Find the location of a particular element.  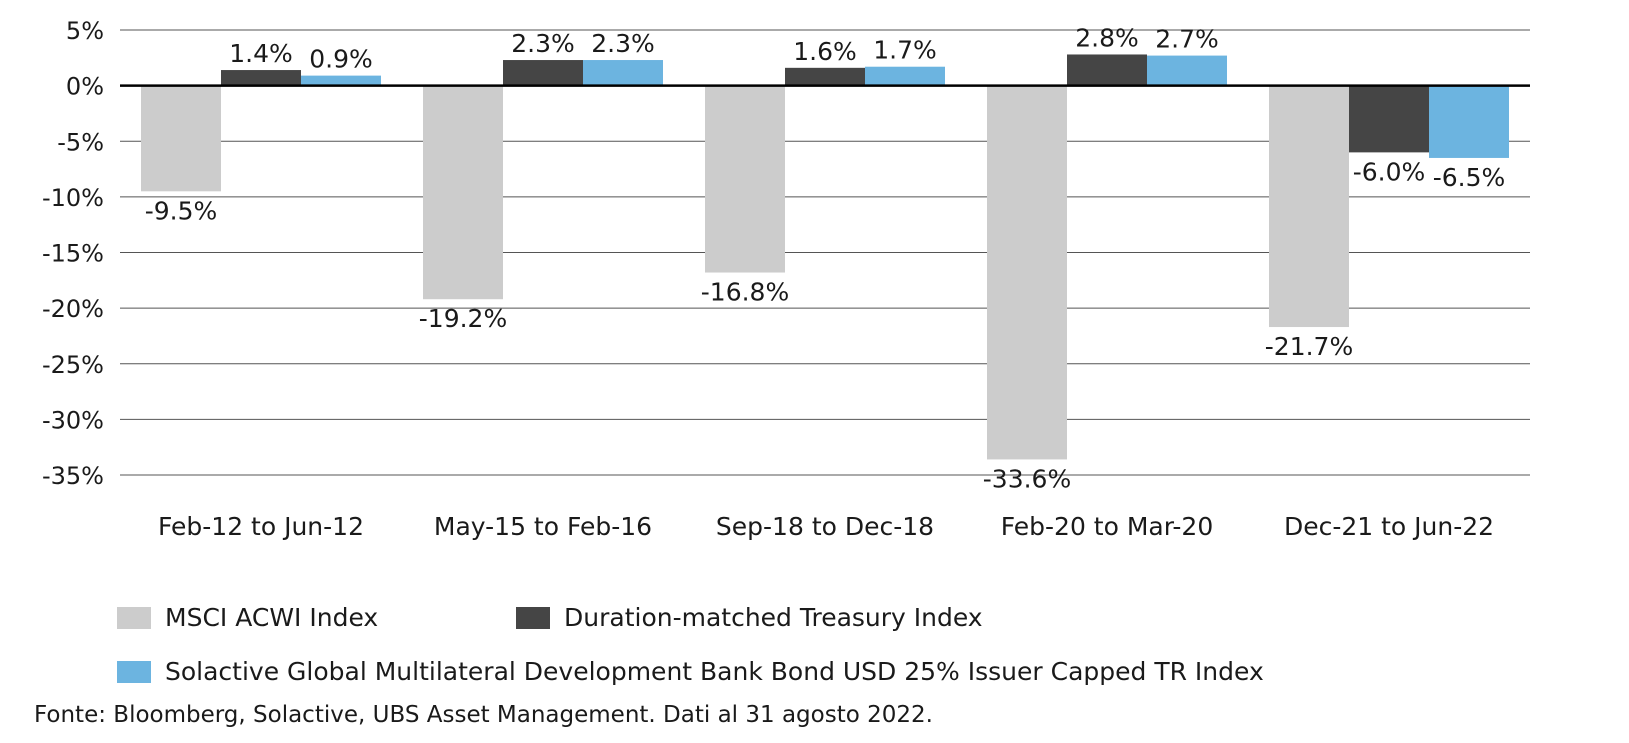

data-label: -33.6% is located at coordinates (1027, 478).